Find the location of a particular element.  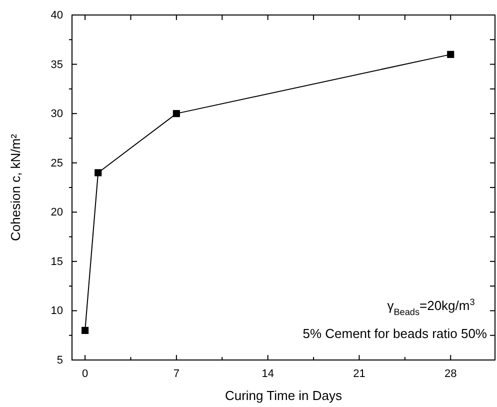

x-axis-title: Curing Time in Days is located at coordinates (283, 395).